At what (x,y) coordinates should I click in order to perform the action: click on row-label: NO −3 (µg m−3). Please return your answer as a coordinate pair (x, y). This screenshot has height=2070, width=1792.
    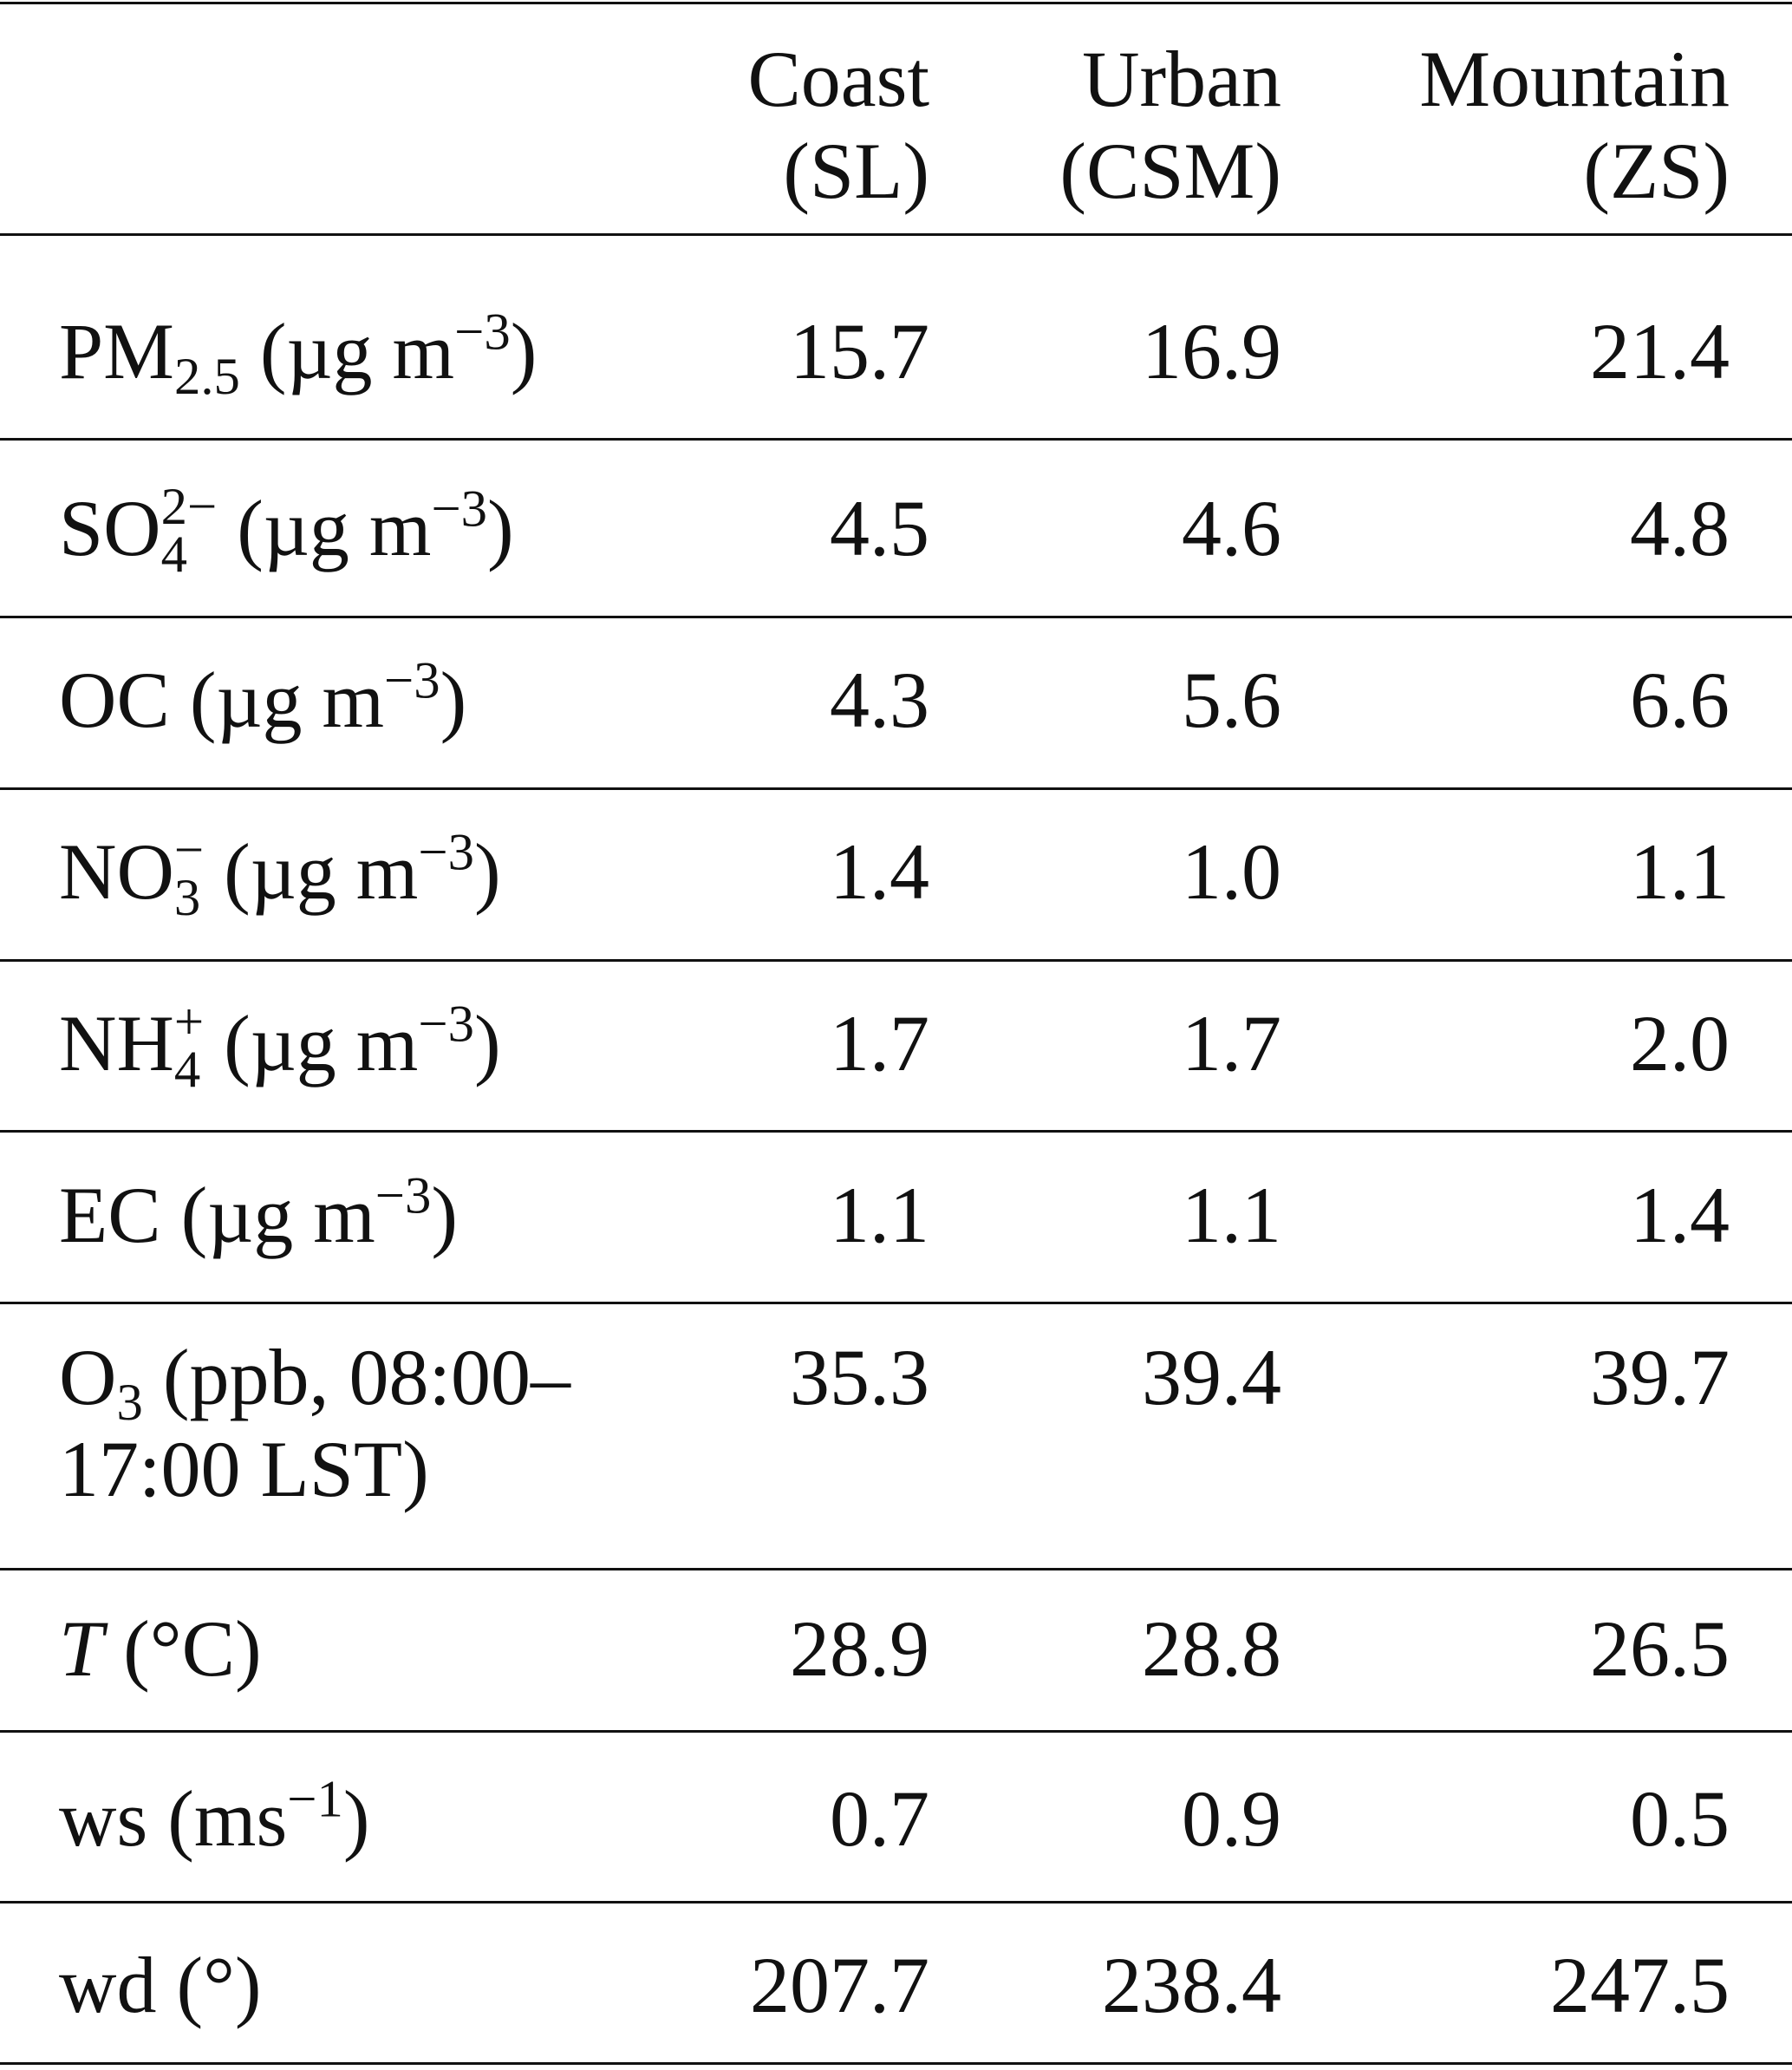
    Looking at the image, I should click on (280, 874).